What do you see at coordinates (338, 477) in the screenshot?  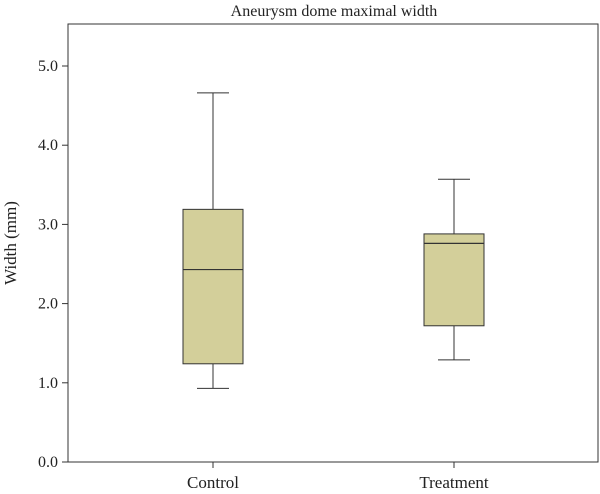 I see `x-axis: Control Treatment` at bounding box center [338, 477].